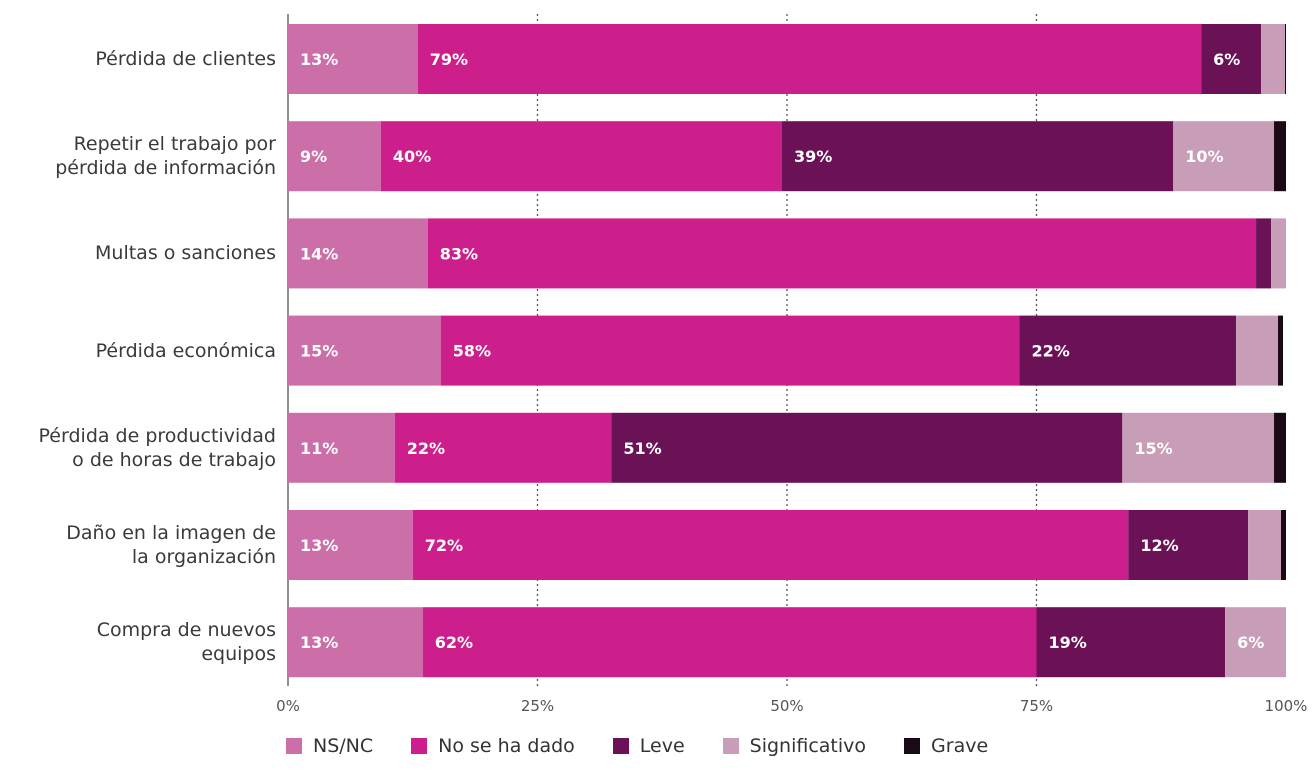 The width and height of the screenshot is (1313, 784). Describe the element at coordinates (506, 746) in the screenshot. I see `legend-label: No se ha dado` at that location.